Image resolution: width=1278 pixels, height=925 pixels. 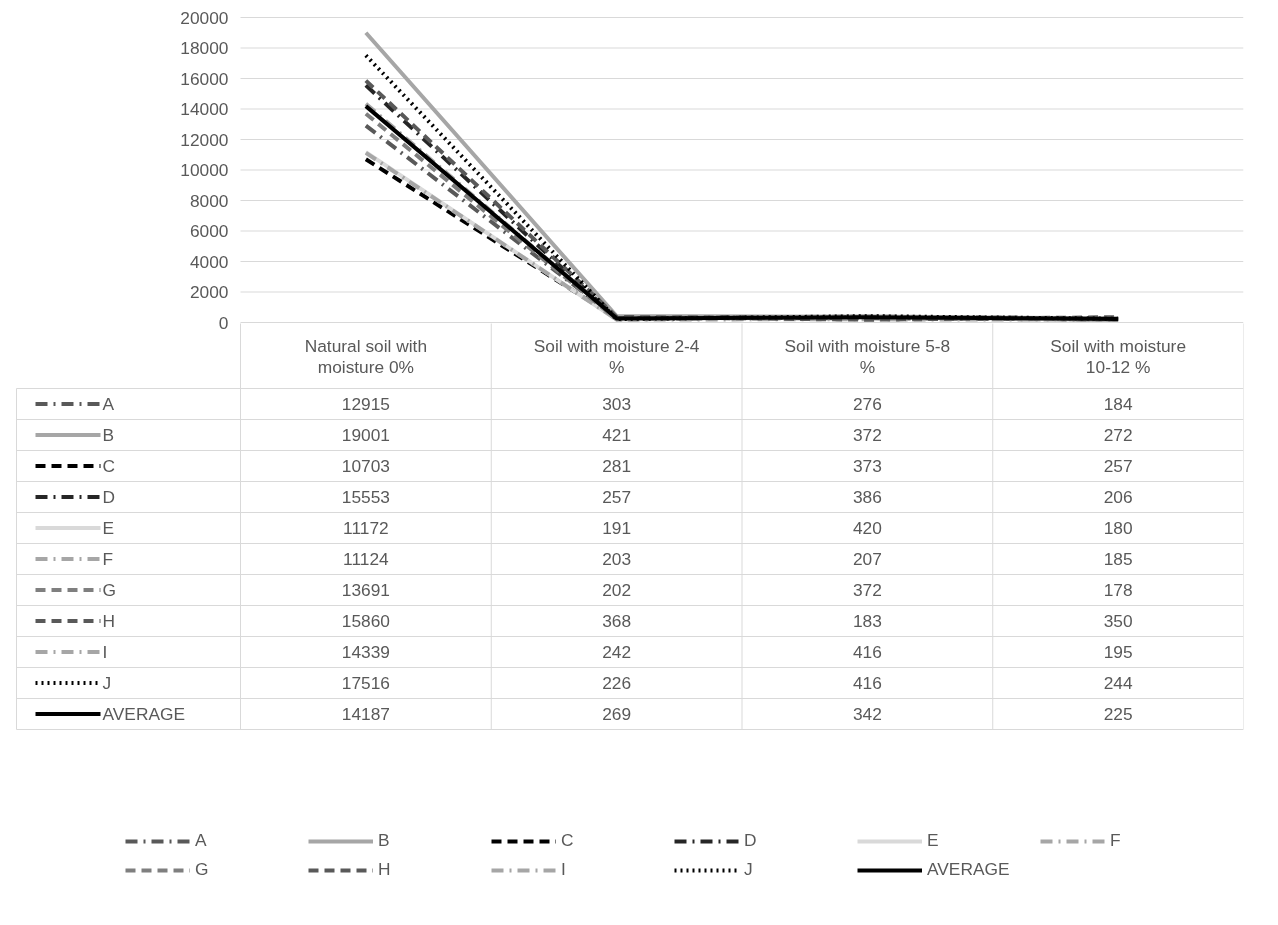 What do you see at coordinates (209, 231) in the screenshot?
I see `y-tick-label: 6000` at bounding box center [209, 231].